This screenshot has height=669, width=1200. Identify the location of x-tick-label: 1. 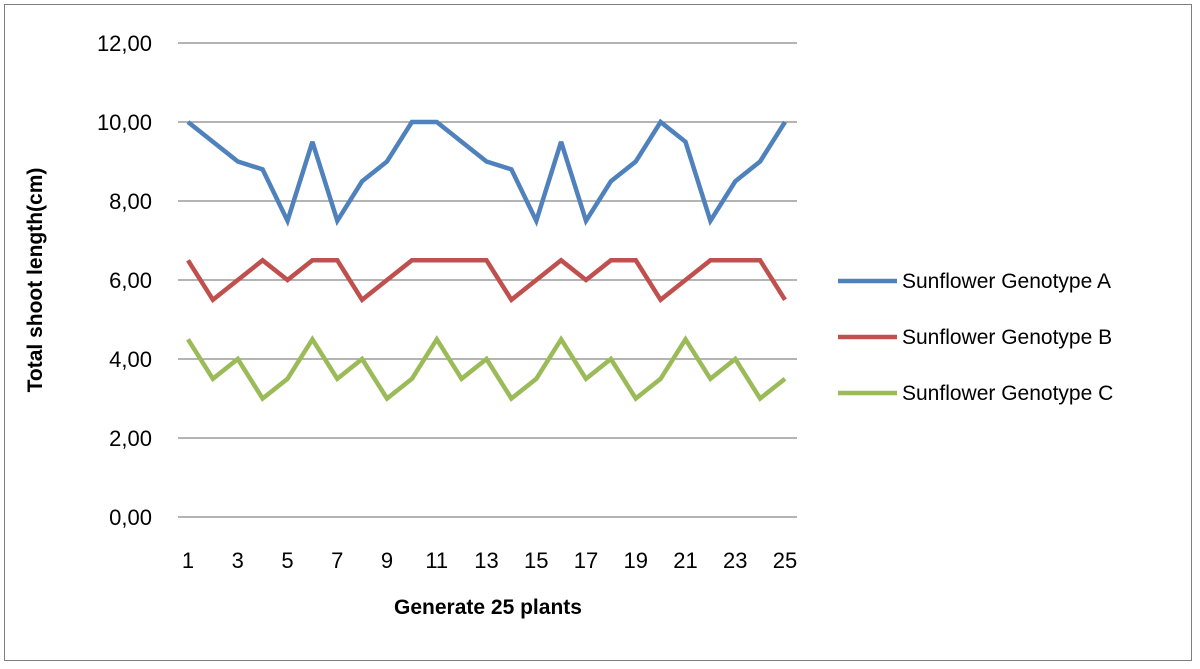
(188, 560).